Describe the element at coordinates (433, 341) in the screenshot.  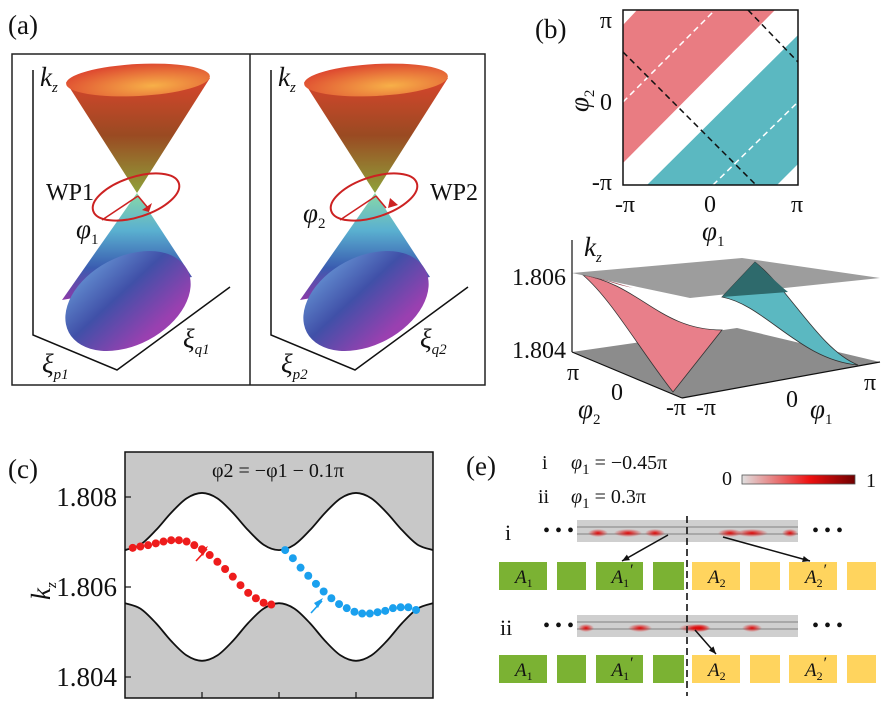
I see `xi-q2-label: ξq2` at that location.